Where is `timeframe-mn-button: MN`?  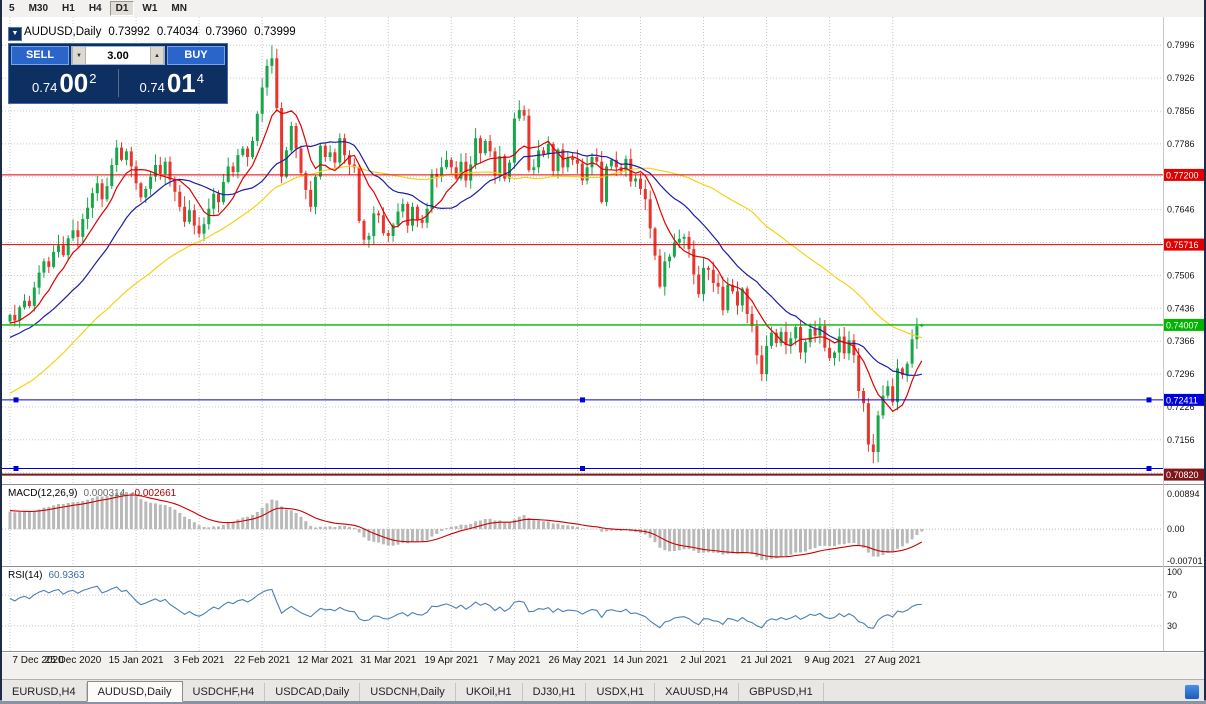 timeframe-mn-button: MN is located at coordinates (179, 8).